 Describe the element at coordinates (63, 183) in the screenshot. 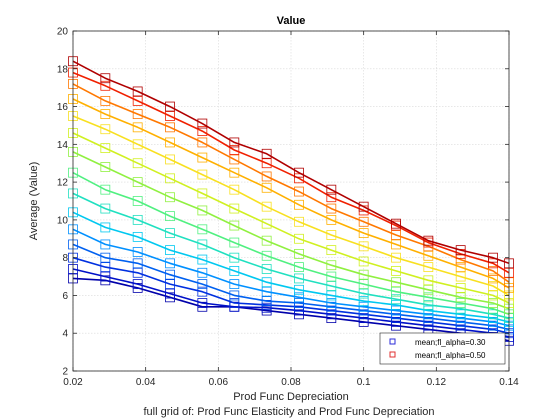

I see `y-tick-label: 12` at that location.